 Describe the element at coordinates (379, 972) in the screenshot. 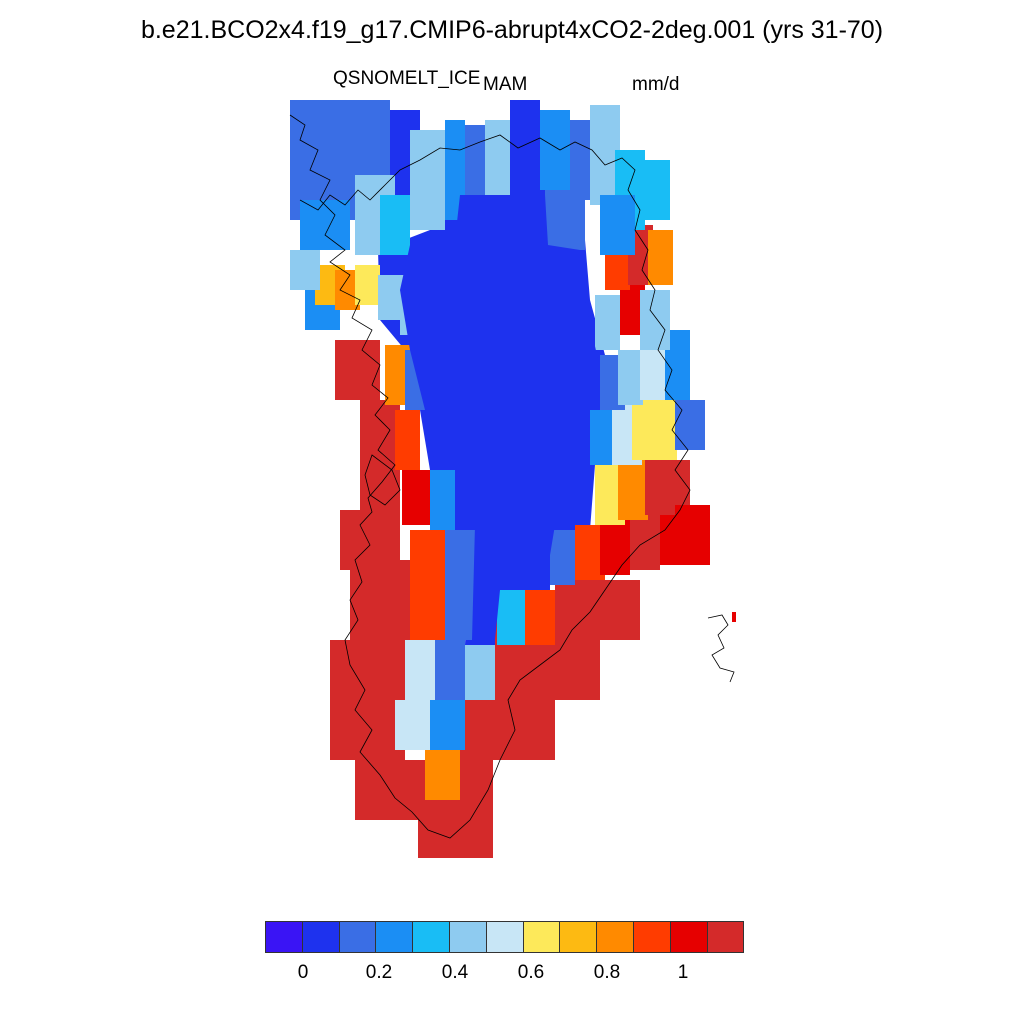

I see `colorbar-tick-label: 0.2` at that location.